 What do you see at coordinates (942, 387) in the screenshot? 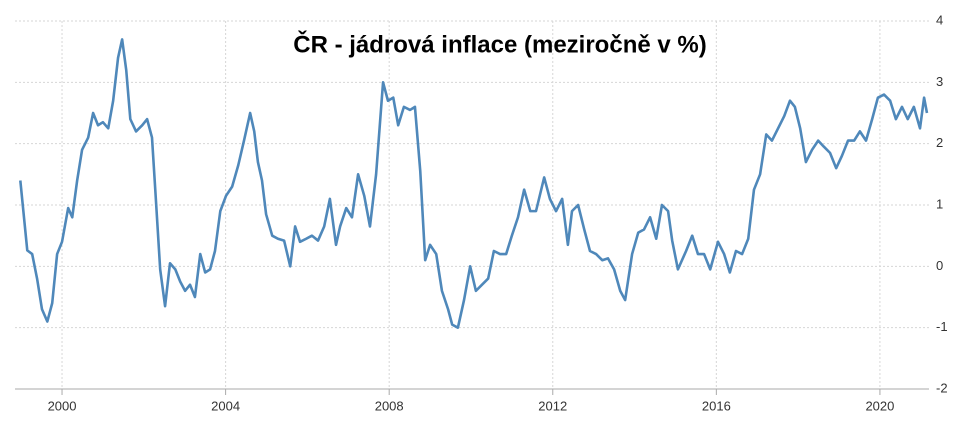
I see `y-tick-label: -2` at bounding box center [942, 387].